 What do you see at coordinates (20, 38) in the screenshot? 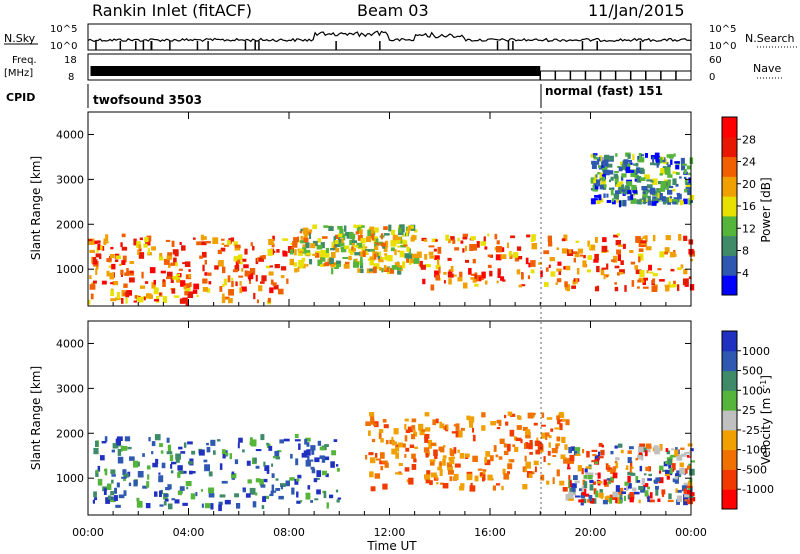
I see `nsky-label: N.Sky` at bounding box center [20, 38].